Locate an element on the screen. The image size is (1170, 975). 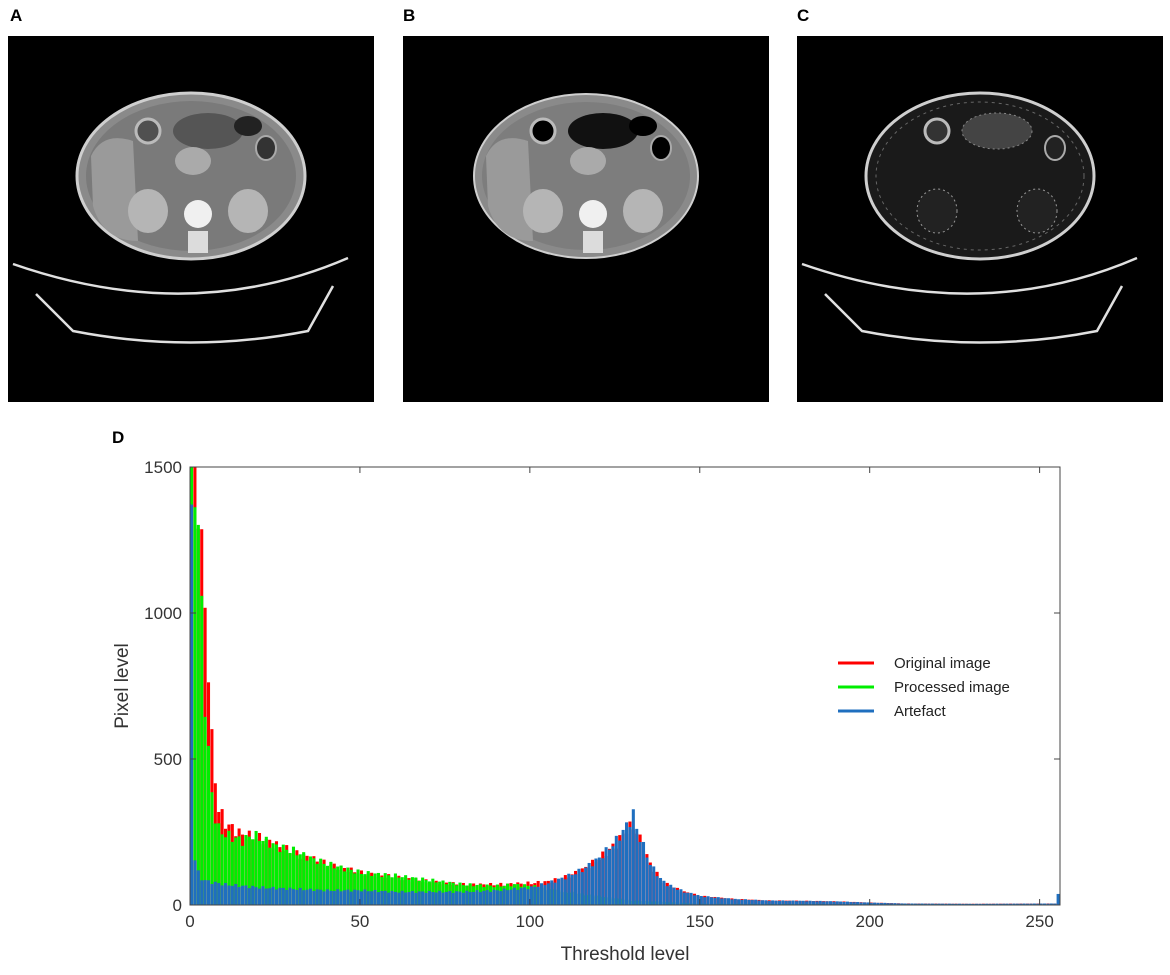
ct-image-processed is located at coordinates (586, 219).